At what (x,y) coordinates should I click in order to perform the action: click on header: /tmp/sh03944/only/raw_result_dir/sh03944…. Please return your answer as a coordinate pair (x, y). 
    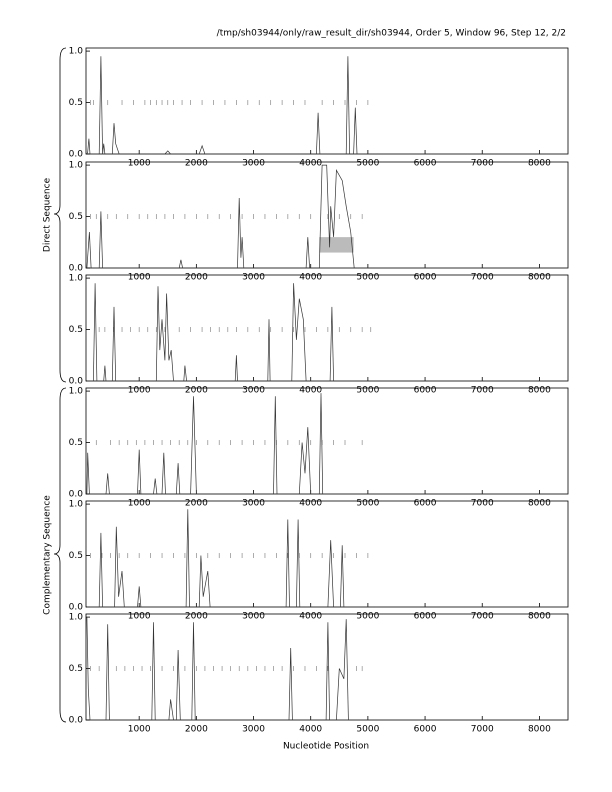
    Looking at the image, I should click on (391, 34).